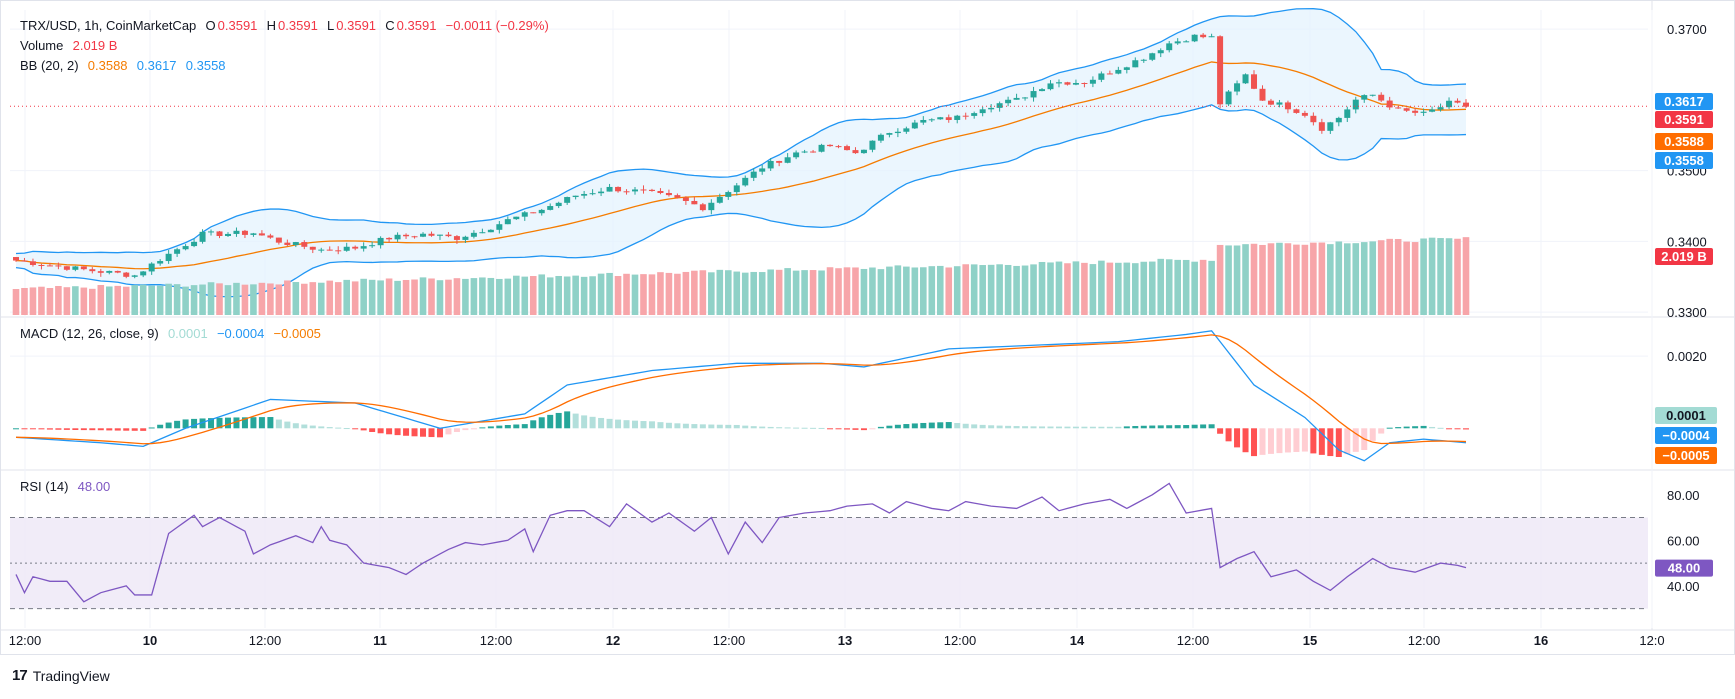 This screenshot has width=1735, height=699. Describe the element at coordinates (1687, 29) in the screenshot. I see `price-tick-label: 0.3700` at that location.